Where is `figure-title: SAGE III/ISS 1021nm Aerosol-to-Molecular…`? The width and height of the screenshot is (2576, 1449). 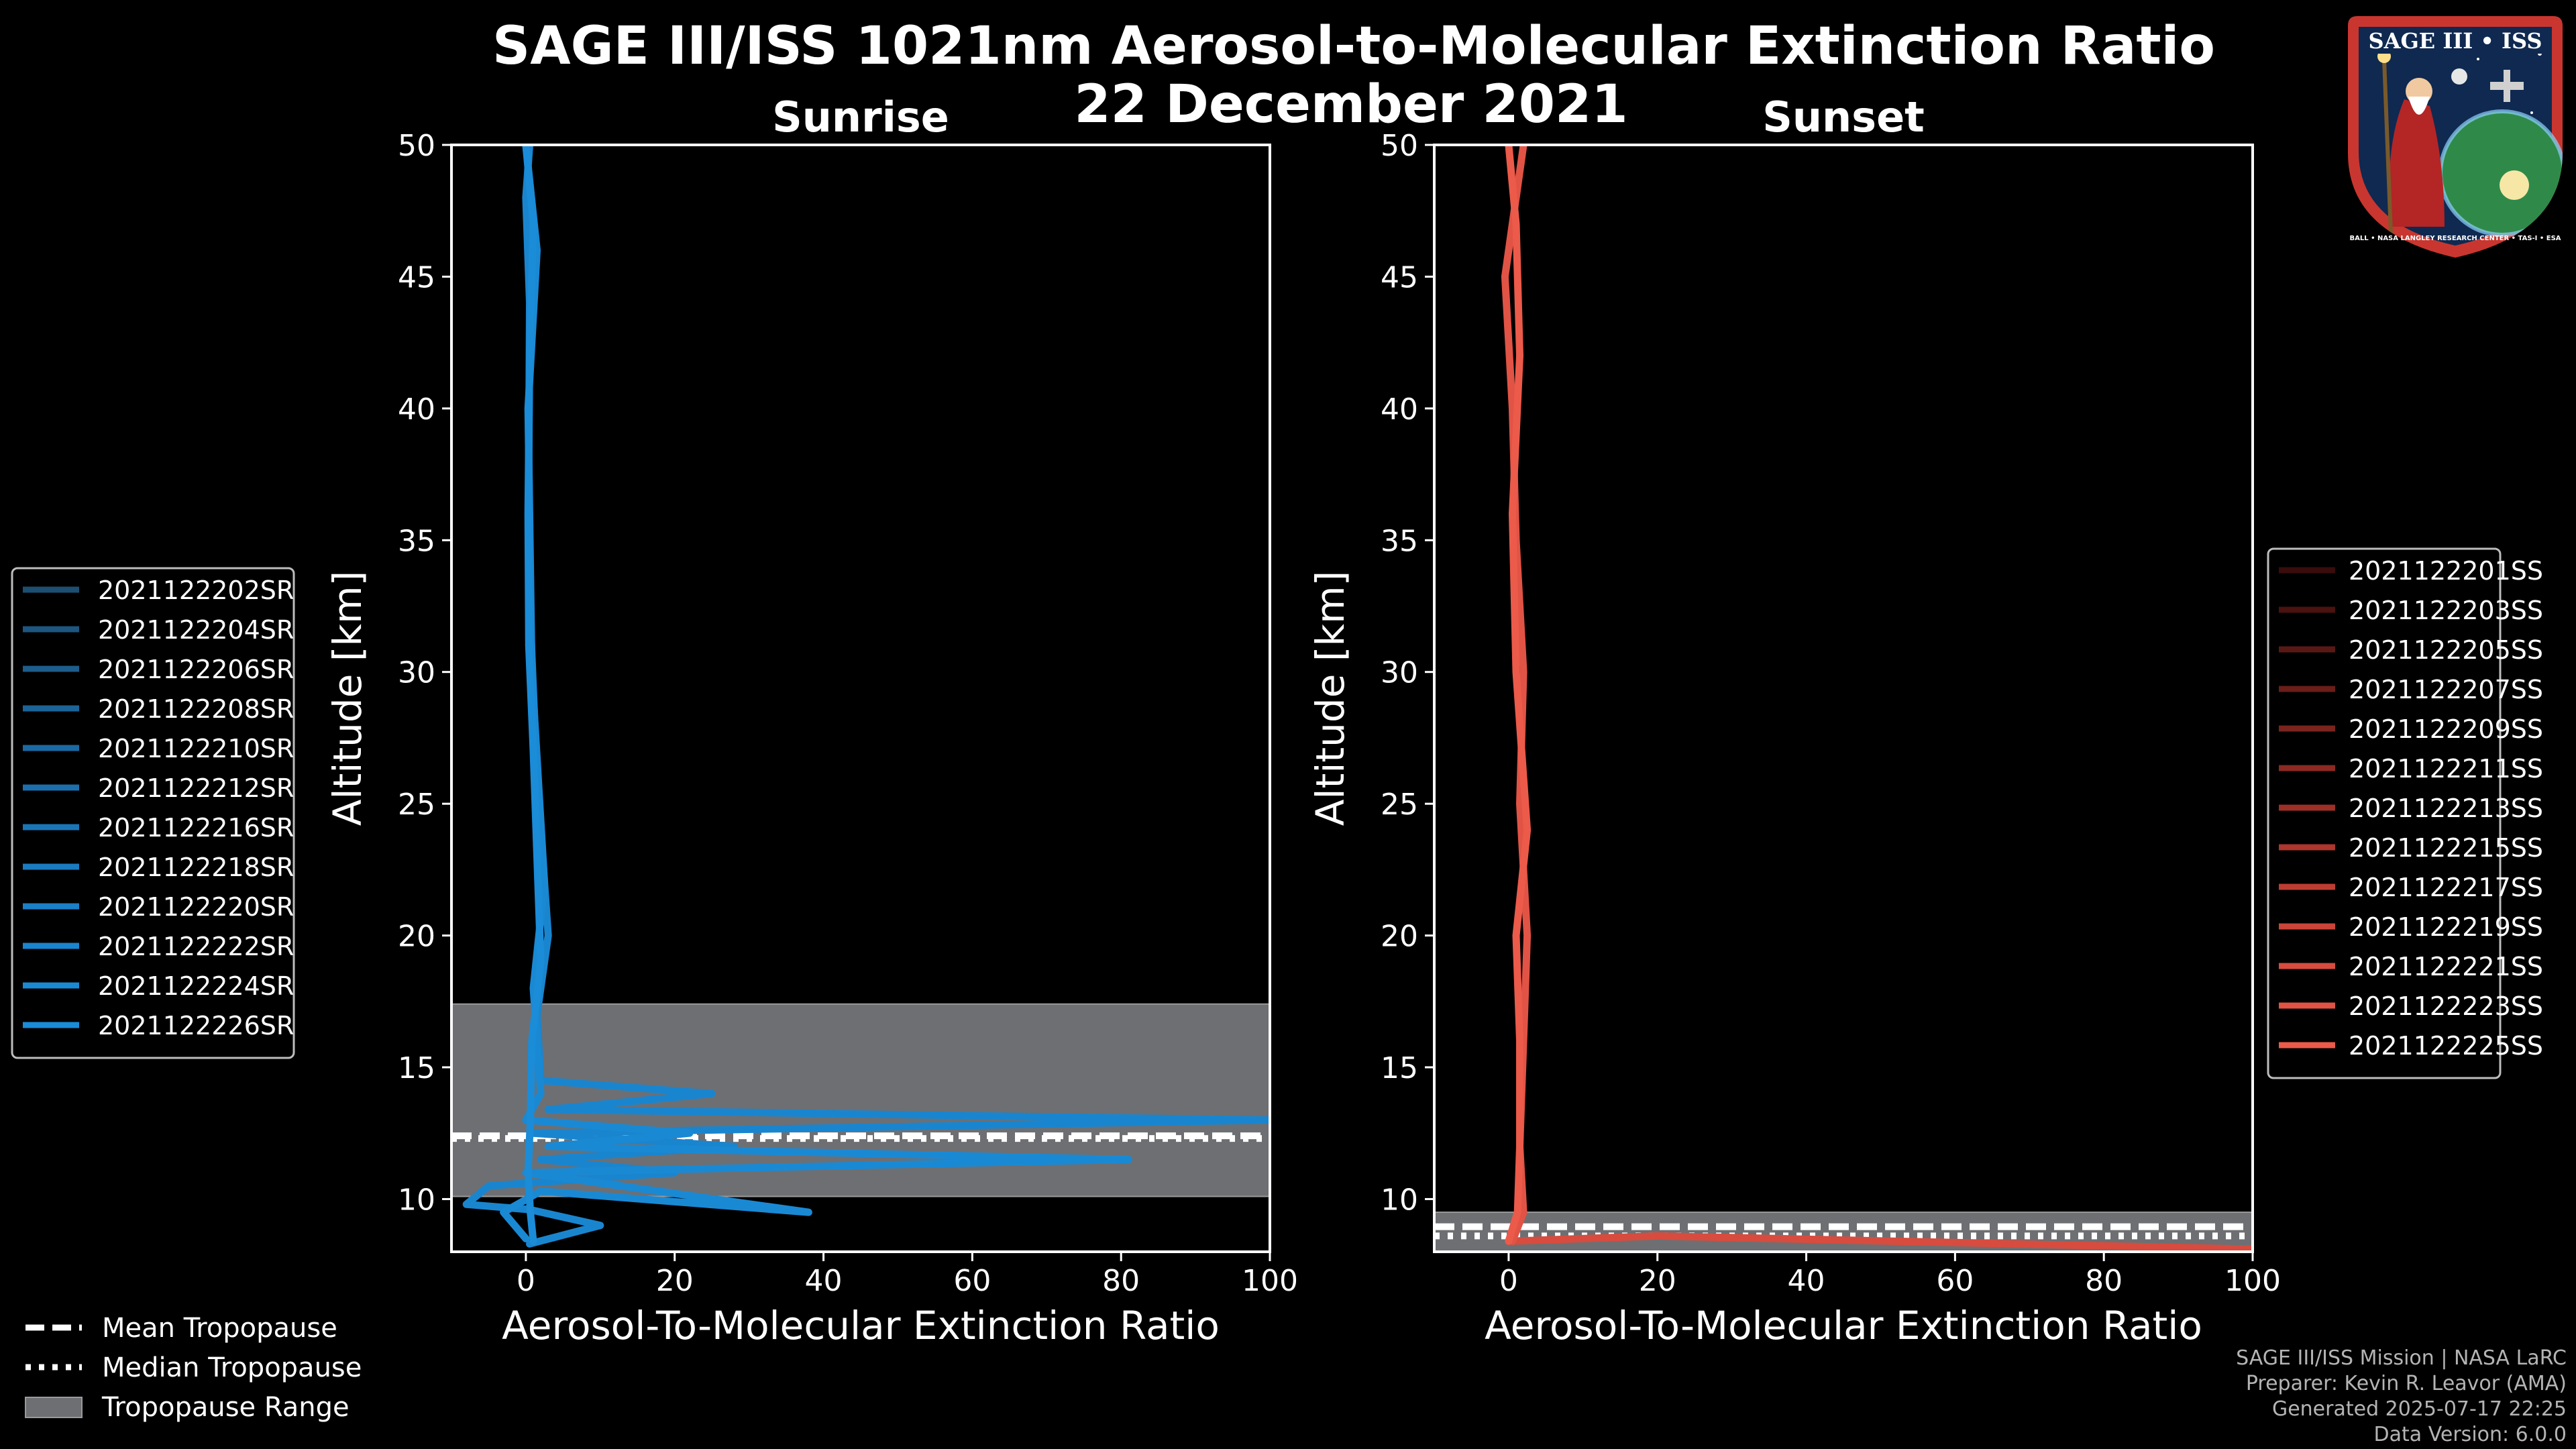
figure-title: SAGE III/ISS 1021nm Aerosol-to-Molecular… is located at coordinates (1353, 46).